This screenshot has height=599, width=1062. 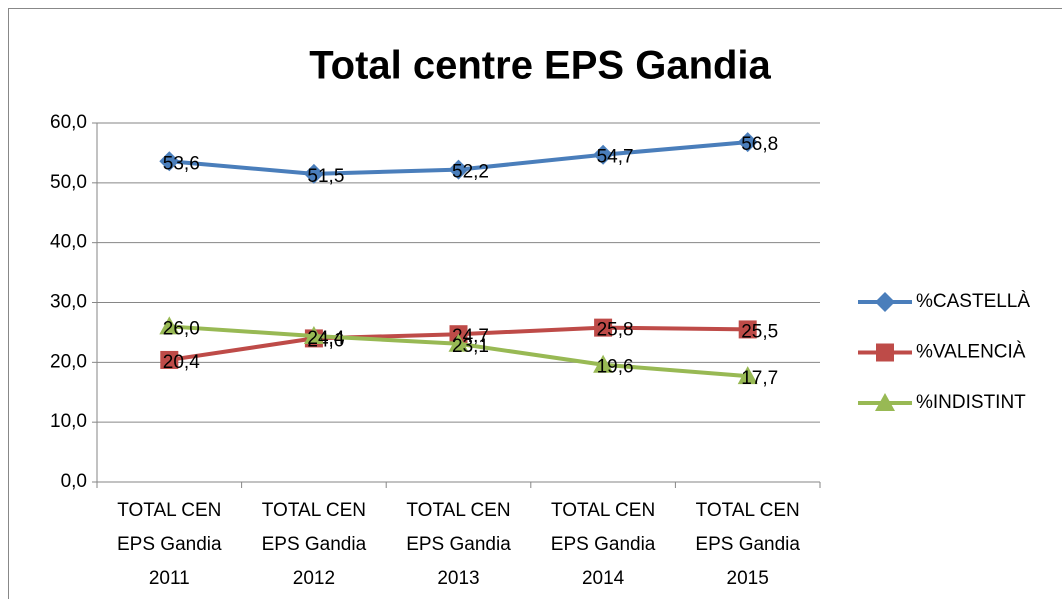 I want to click on x-tick-label: TOTAL CEN EPS Gandia 2015, so click(x=747, y=544).